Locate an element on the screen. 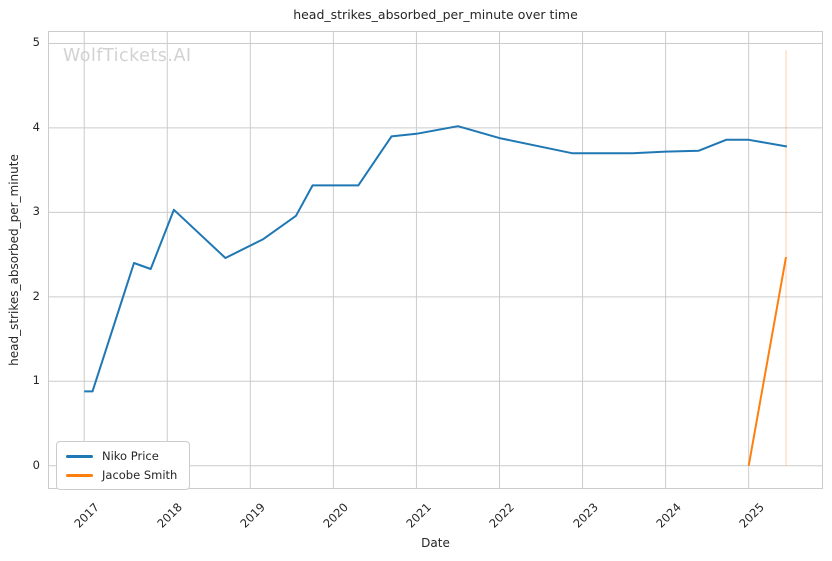 This screenshot has width=832, height=561. series-line-jacobe-smith is located at coordinates (767, 361).